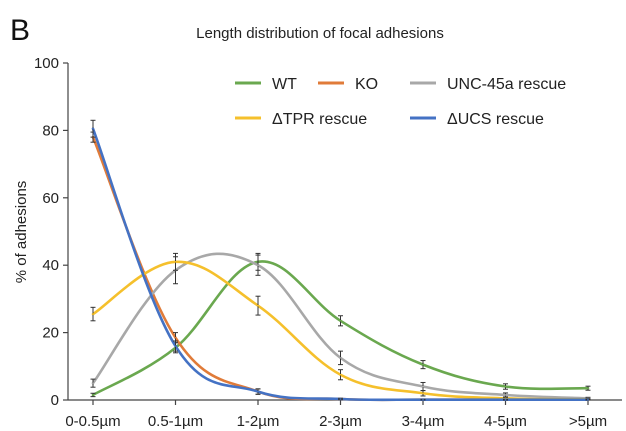  Describe the element at coordinates (423, 421) in the screenshot. I see `x-tick-label: 3-4µm` at that location.